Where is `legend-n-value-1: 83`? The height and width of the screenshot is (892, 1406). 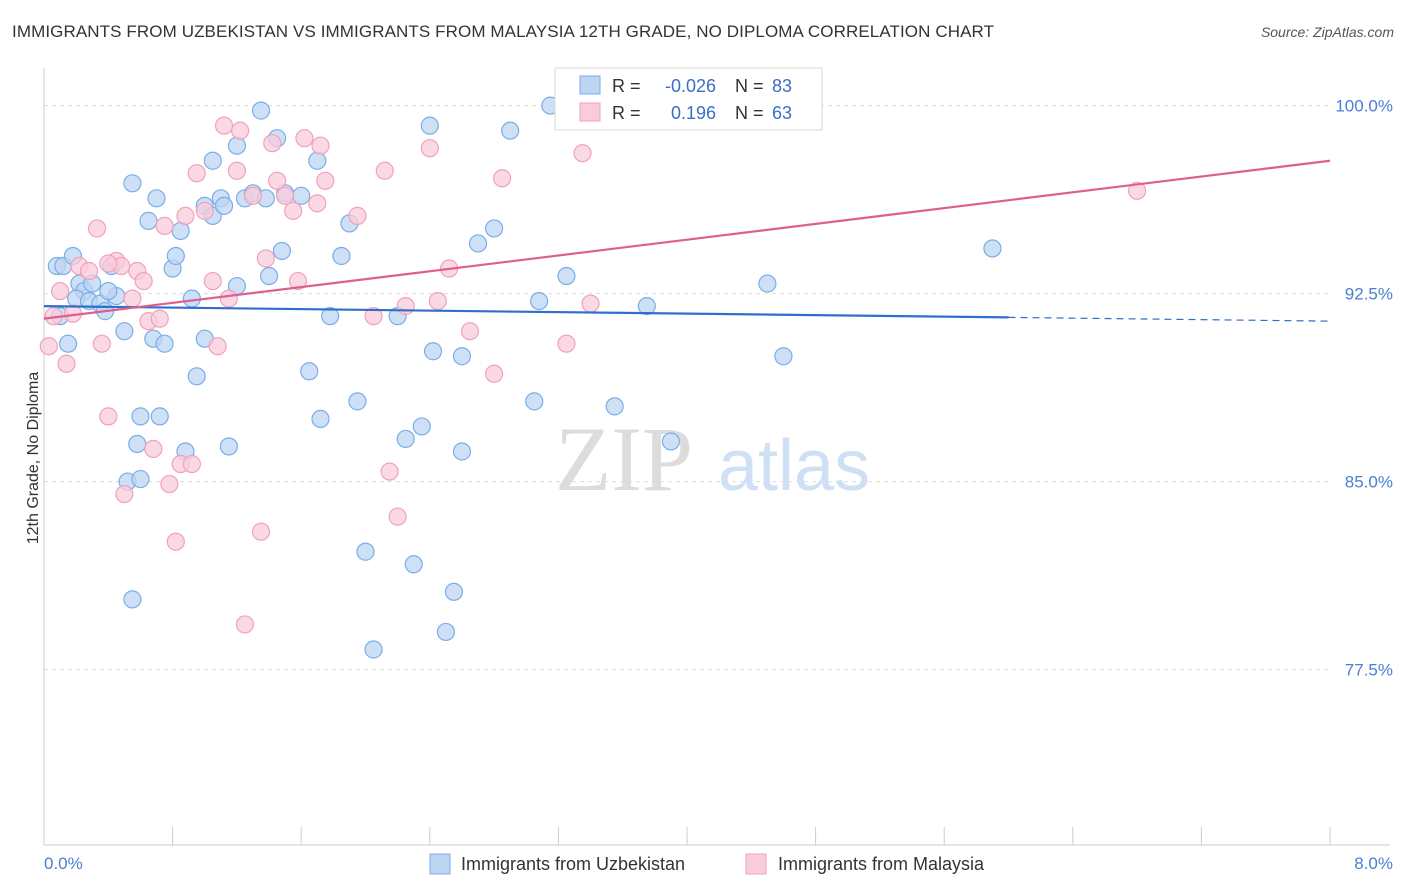 legend-n-value-1: 83 is located at coordinates (782, 86).